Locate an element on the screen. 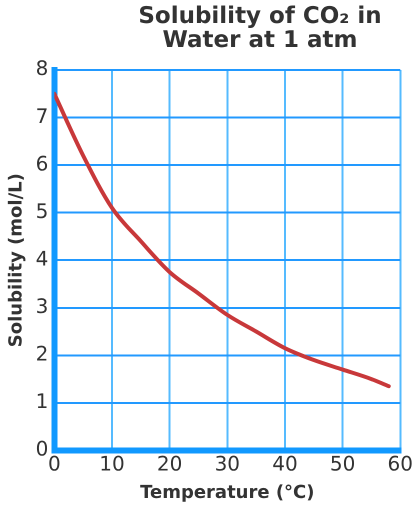 The height and width of the screenshot is (510, 416). x-tick-label: 40 is located at coordinates (285, 464).